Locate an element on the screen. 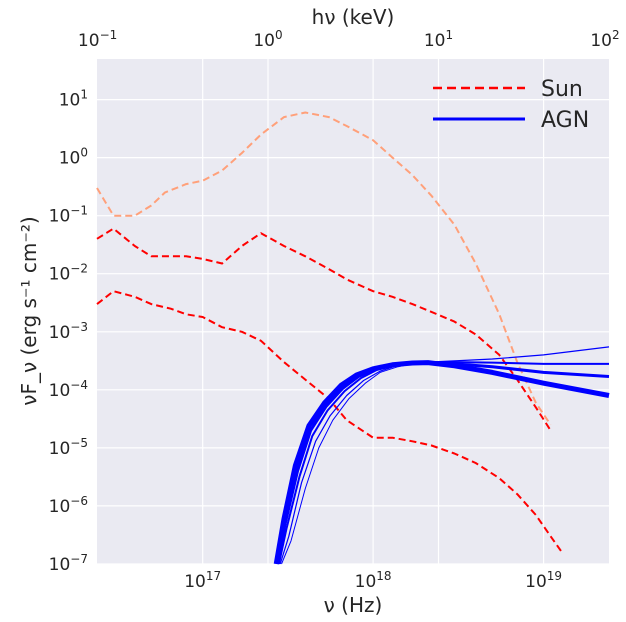 The height and width of the screenshot is (622, 626). y-tick-label: 10⁻⁷ is located at coordinates (68, 563).